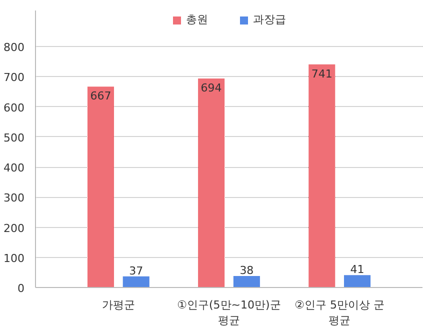 This screenshot has width=436, height=336. What do you see at coordinates (21, 288) in the screenshot?
I see `y-tick-label: 0` at bounding box center [21, 288].